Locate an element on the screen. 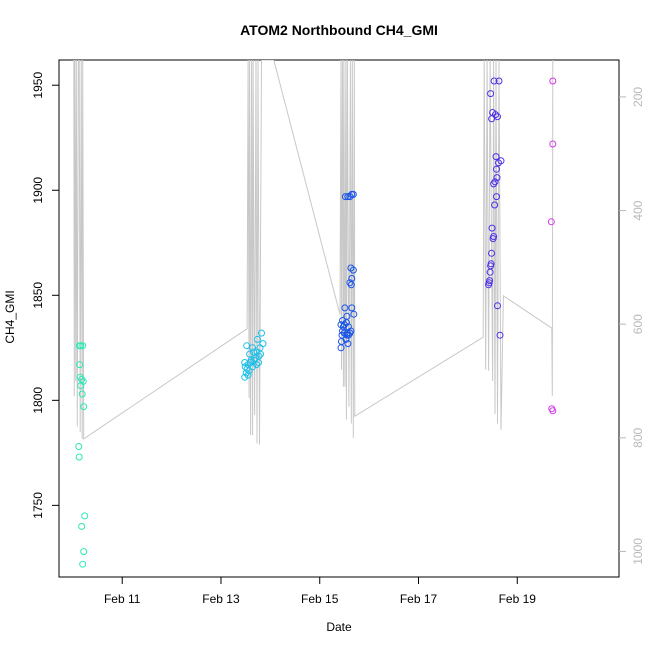 This screenshot has height=650, width=650. x-tick-label: Feb 11 is located at coordinates (122, 599).